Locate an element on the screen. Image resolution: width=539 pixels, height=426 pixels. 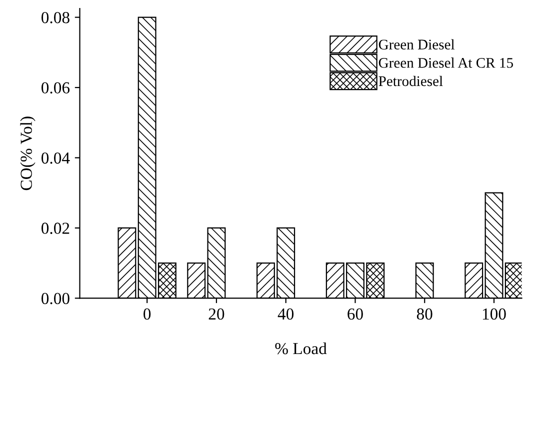
legend-label: Green Diesel is located at coordinates (416, 44).